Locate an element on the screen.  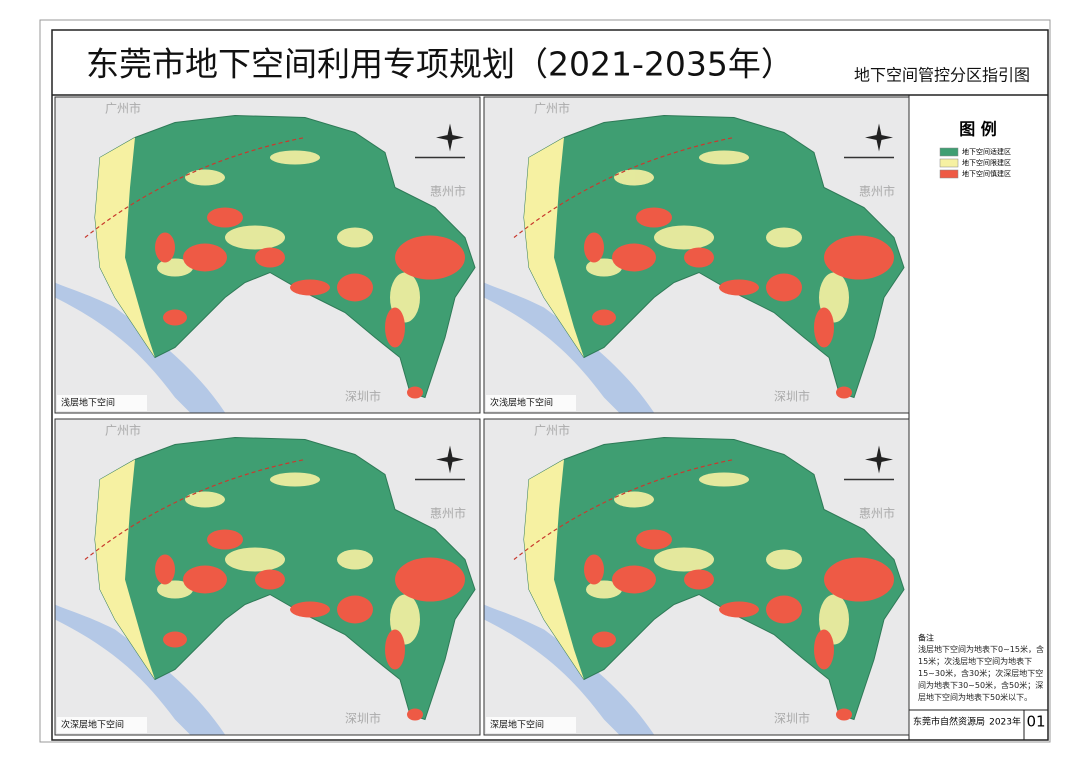
legend-label: 地下空间适建区 is located at coordinates (986, 151).